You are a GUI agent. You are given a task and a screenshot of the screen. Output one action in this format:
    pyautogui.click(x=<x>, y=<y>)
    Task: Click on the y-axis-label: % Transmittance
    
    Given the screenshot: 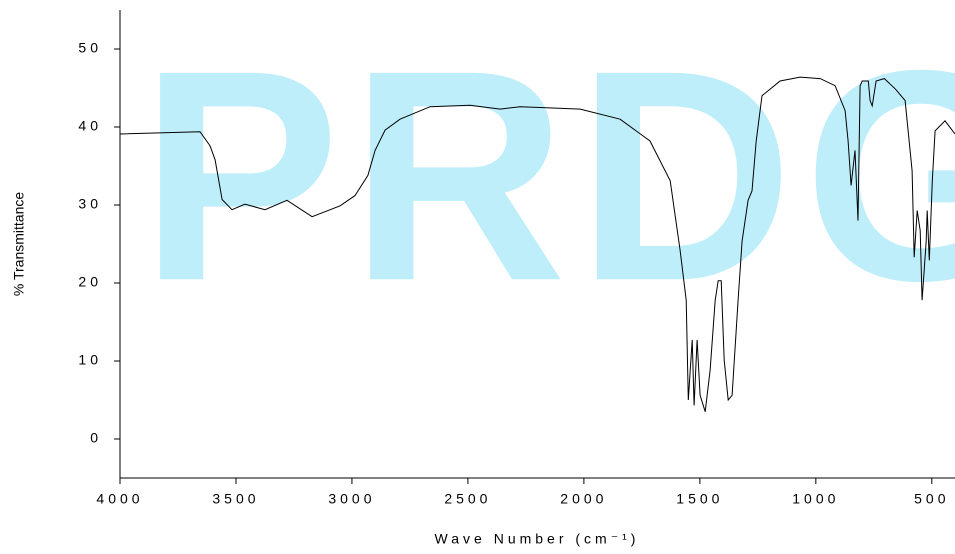 What is the action you would take?
    pyautogui.click(x=19, y=244)
    